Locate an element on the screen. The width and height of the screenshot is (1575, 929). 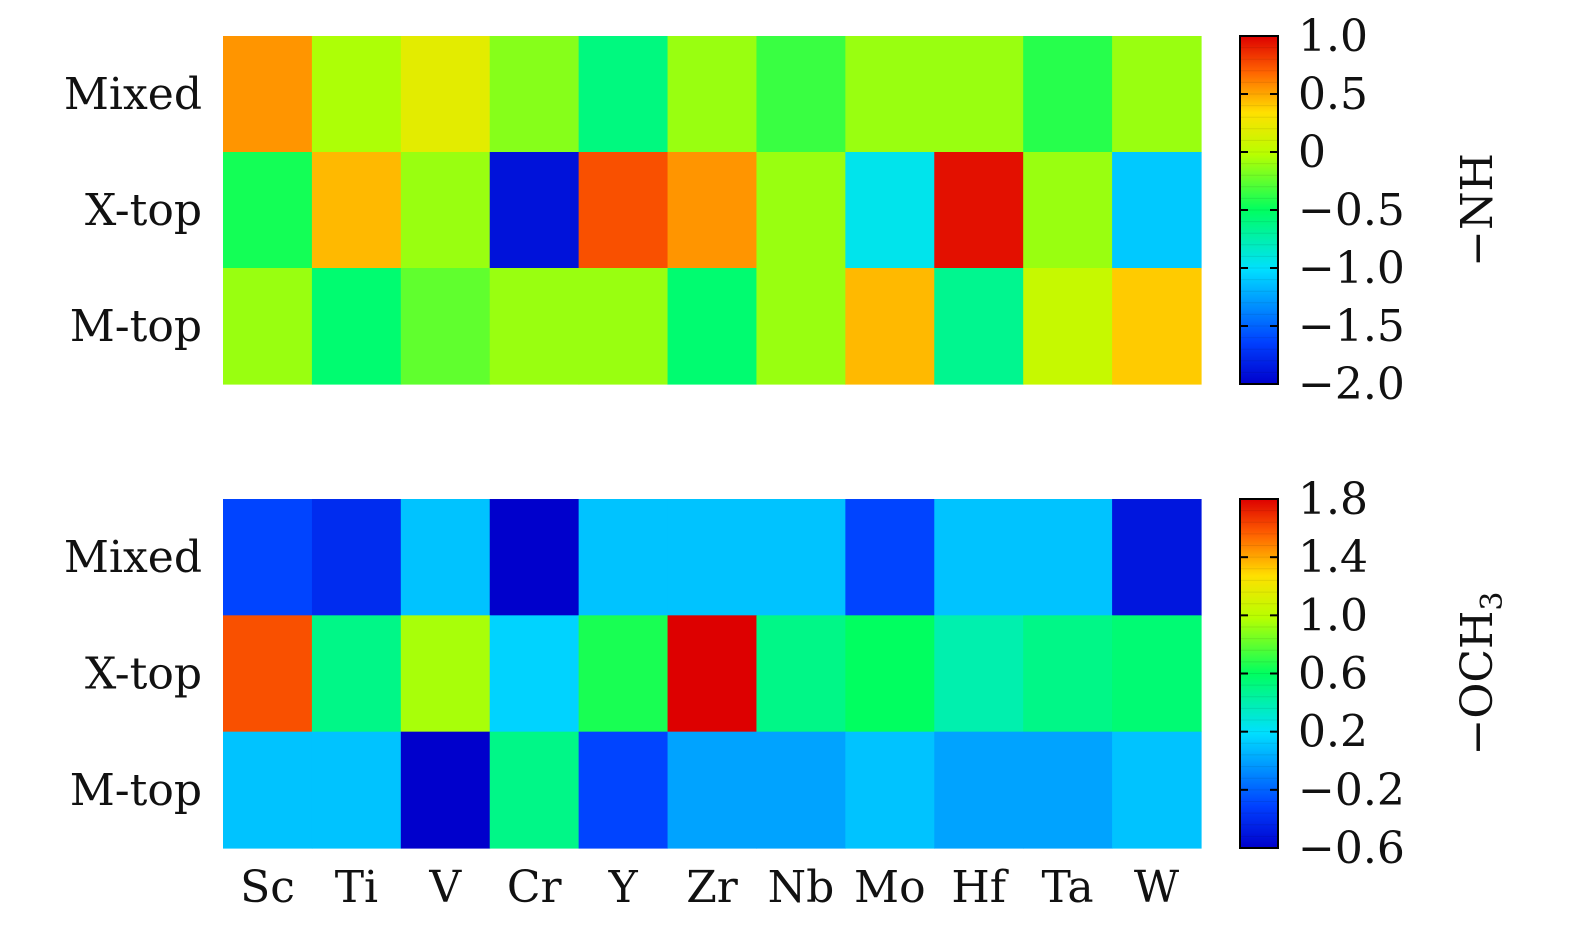
colorbar-tick-label: 0 is located at coordinates (1312, 152).